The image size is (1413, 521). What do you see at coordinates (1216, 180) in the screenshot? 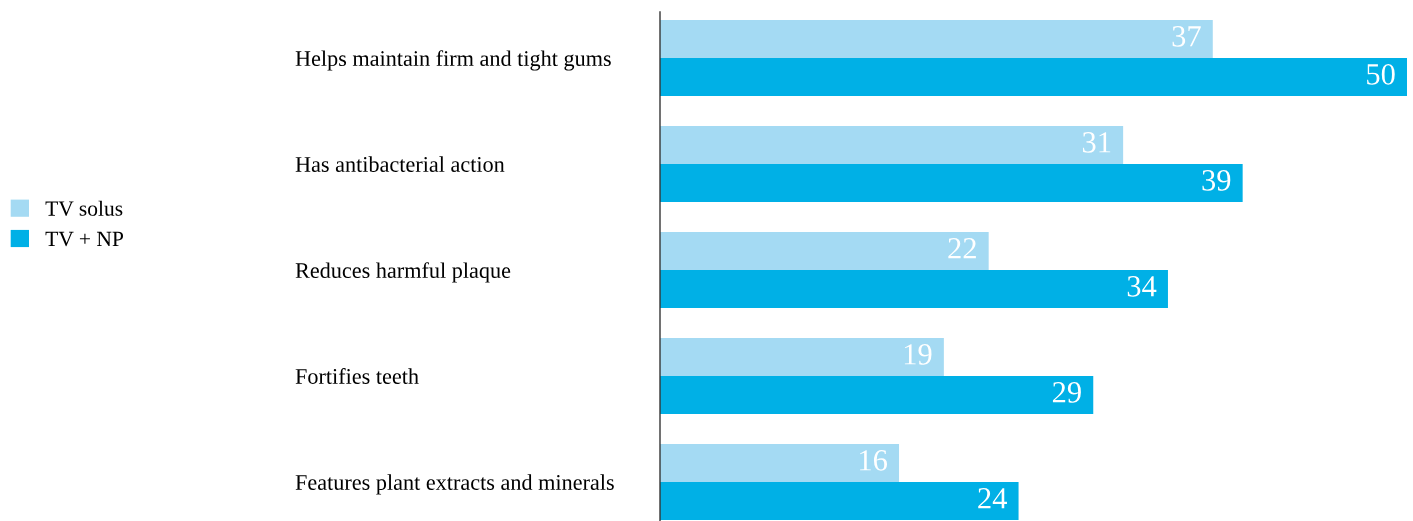
I see `data-label: 39` at bounding box center [1216, 180].